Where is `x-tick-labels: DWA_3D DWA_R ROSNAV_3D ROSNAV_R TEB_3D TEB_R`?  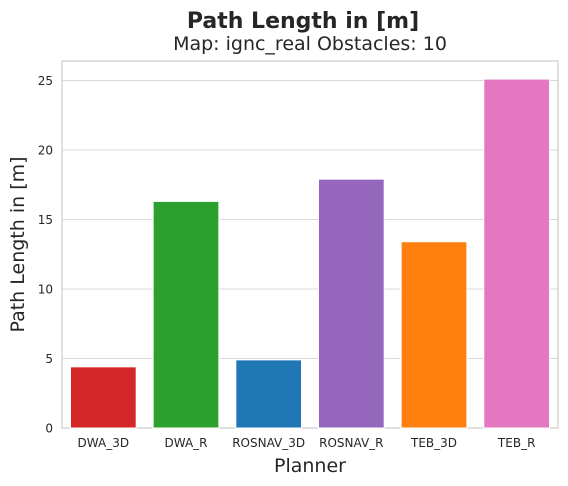 x-tick-labels: DWA_3D DWA_R ROSNAV_3D ROSNAV_R TEB_3D TEB_R is located at coordinates (307, 443).